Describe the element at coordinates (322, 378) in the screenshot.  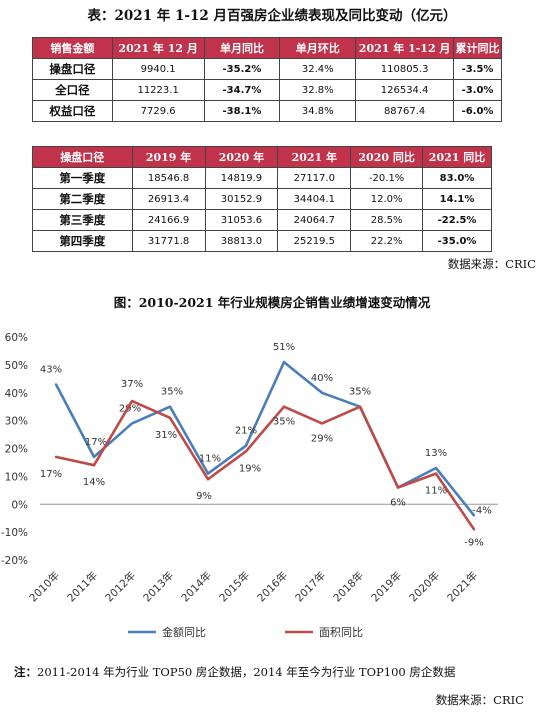
I see `data-label: 40%` at that location.